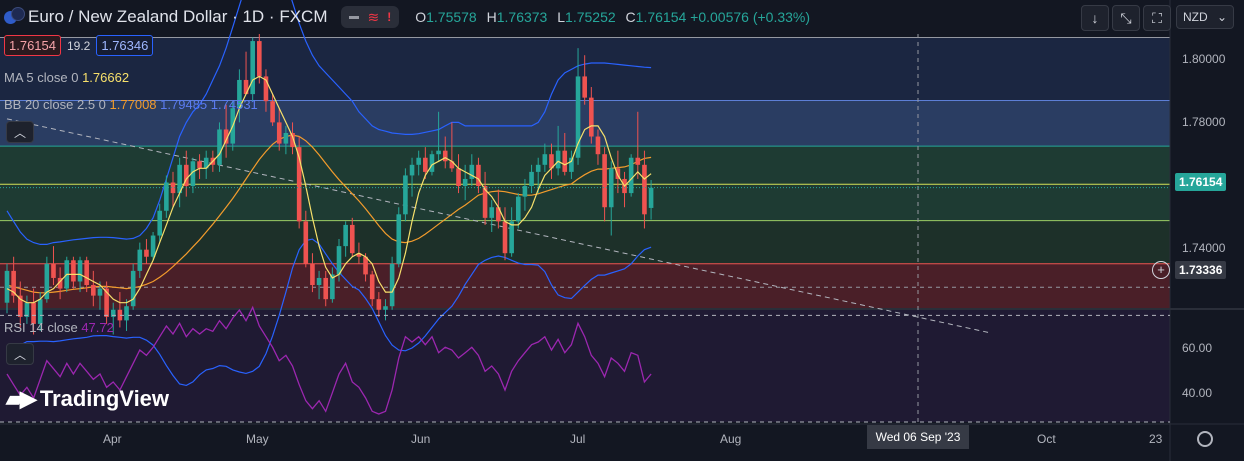 Image resolution: width=1244 pixels, height=461 pixels. I want to click on rsi-tick: 40.00, so click(1197, 393).